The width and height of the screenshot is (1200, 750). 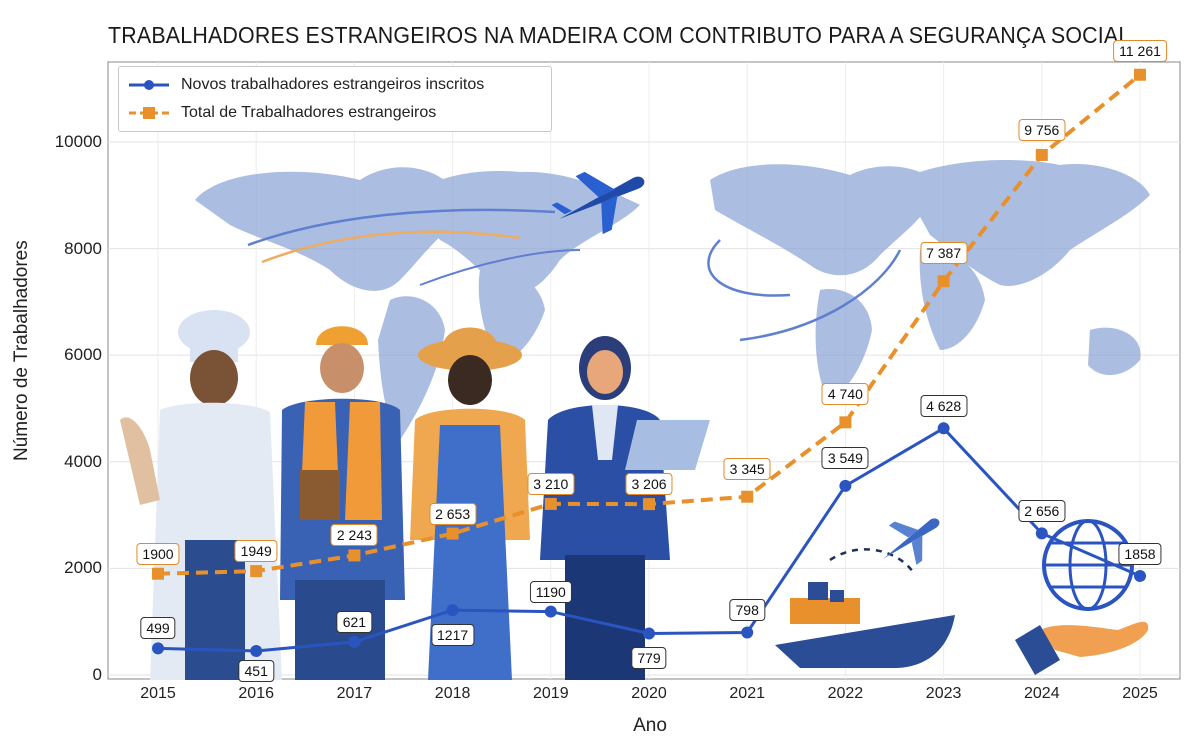 I want to click on legend-item-total: Total de Trabalhadores estrangeiros, so click(x=282, y=113).